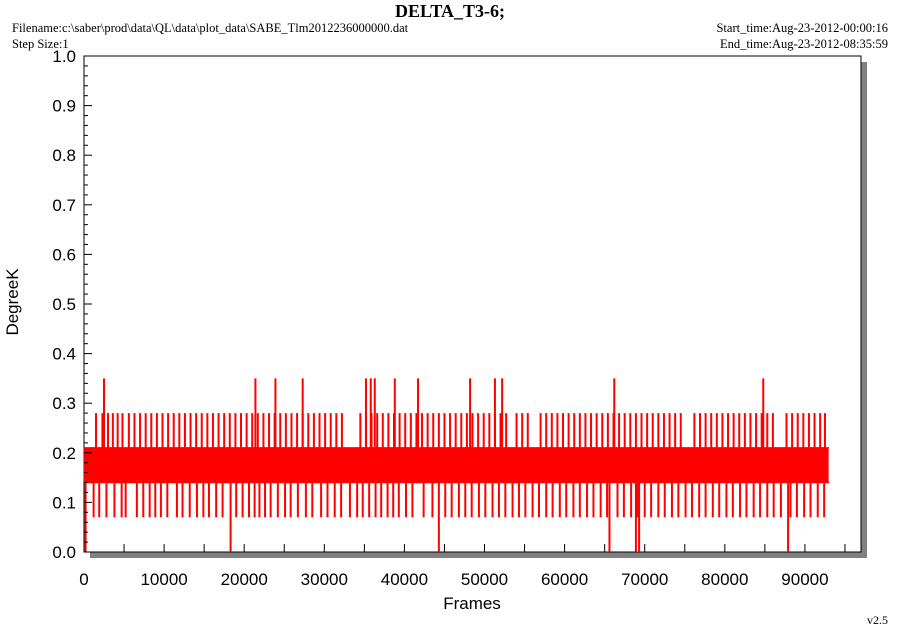 The height and width of the screenshot is (630, 900). Describe the element at coordinates (877, 620) in the screenshot. I see `version-label: v2.5` at that location.